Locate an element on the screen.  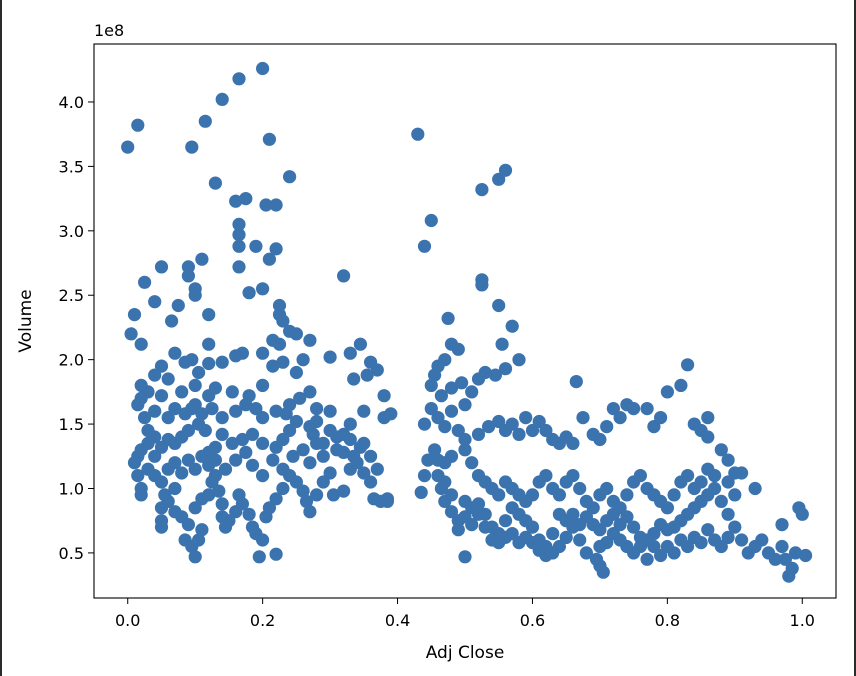
y-tick-label: 1.5 is located at coordinates (71, 424).